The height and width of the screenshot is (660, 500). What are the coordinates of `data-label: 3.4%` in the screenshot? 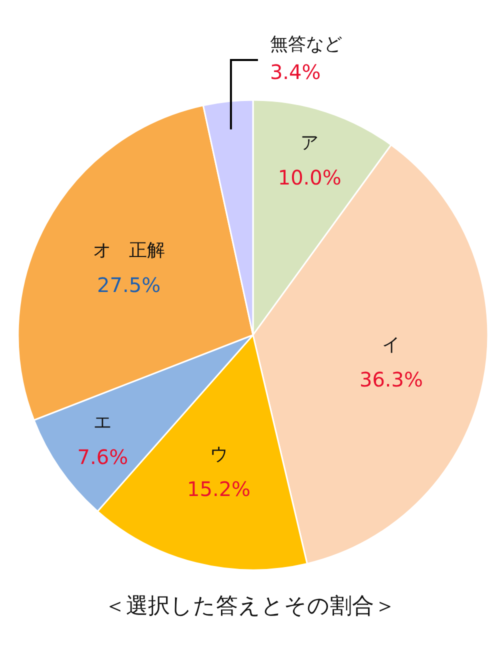 It's located at (295, 72).